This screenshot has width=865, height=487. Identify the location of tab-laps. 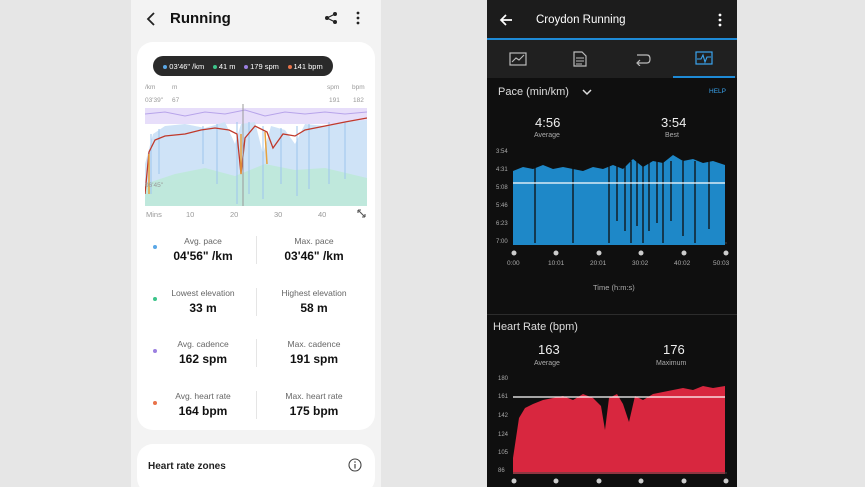
(642, 59).